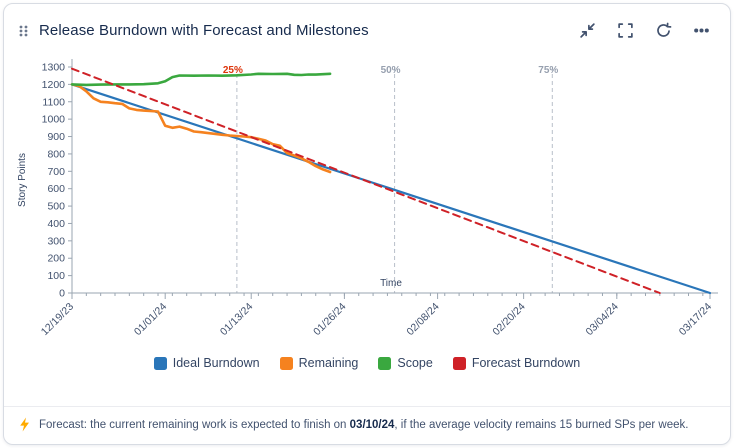  I want to click on x-tick-label: 03/04/24, so click(602, 319).